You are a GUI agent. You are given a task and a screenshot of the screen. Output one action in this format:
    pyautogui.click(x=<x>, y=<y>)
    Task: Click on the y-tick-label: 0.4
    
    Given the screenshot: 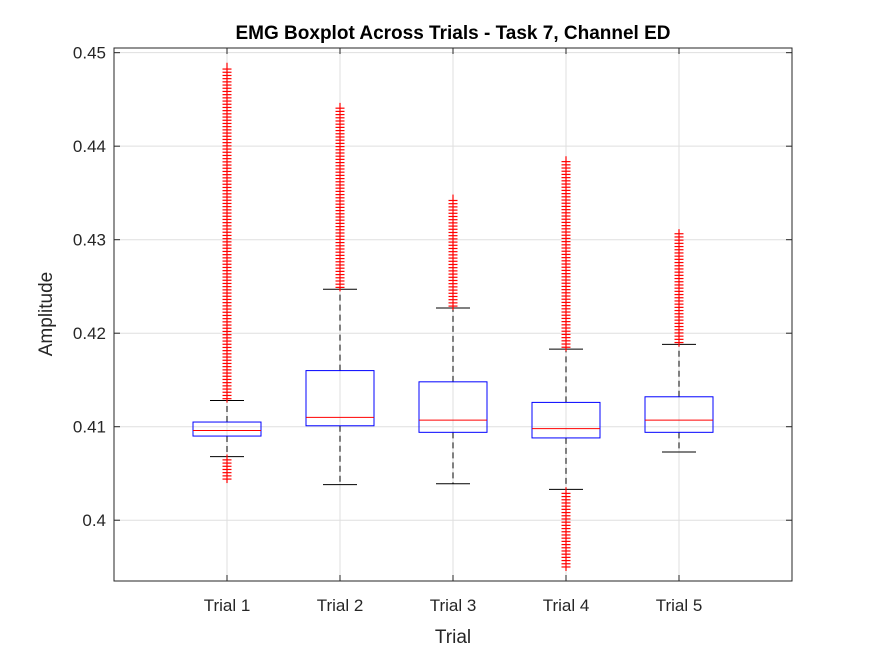 What is the action you would take?
    pyautogui.click(x=94, y=520)
    